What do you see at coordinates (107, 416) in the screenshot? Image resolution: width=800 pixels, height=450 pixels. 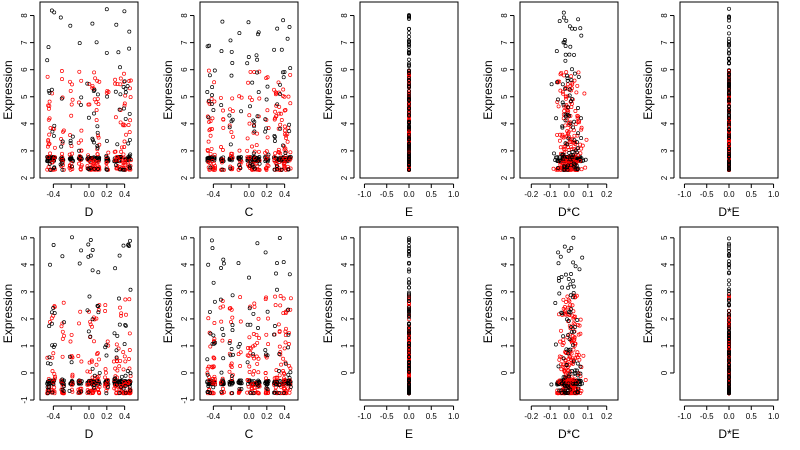 I see `x-tick-label: 0.2` at bounding box center [107, 416].